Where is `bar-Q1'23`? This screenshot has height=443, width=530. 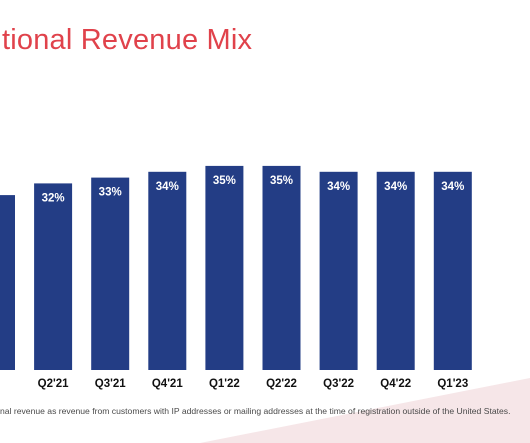 bar-Q1'23 is located at coordinates (452, 270).